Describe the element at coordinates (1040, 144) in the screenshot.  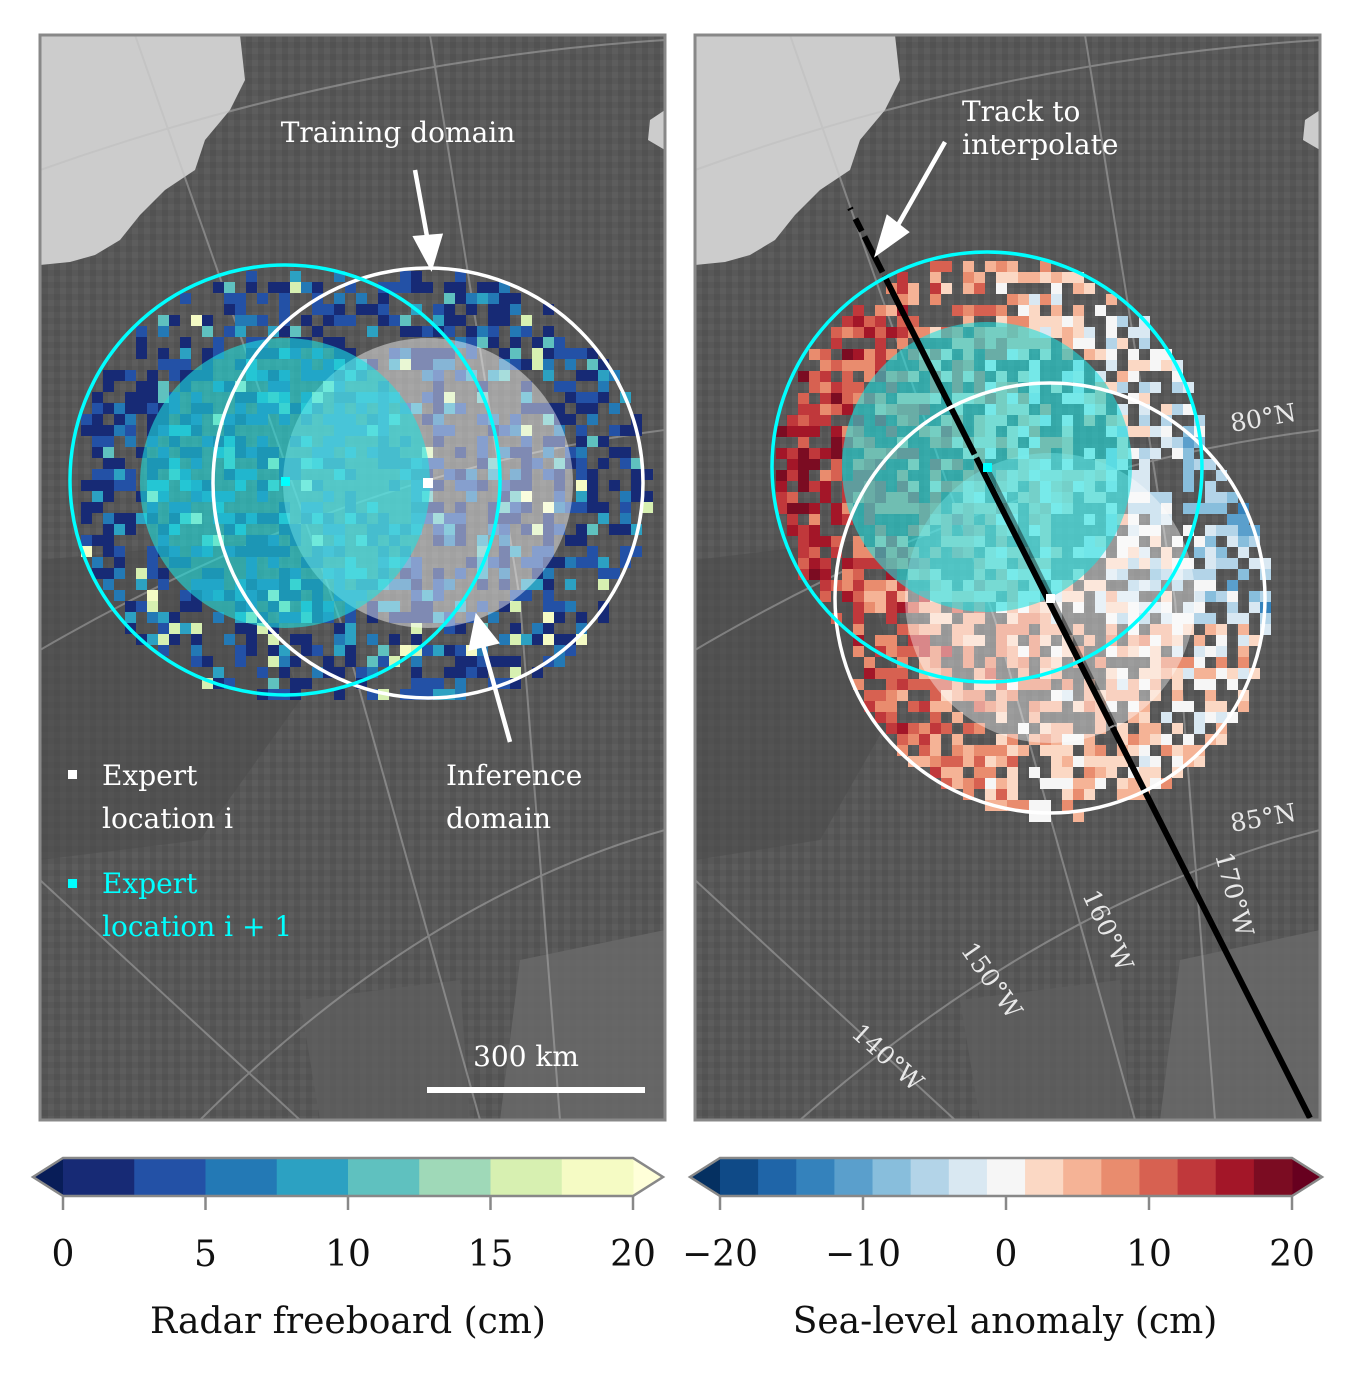
I see `track-label-line2: interpolate` at that location.